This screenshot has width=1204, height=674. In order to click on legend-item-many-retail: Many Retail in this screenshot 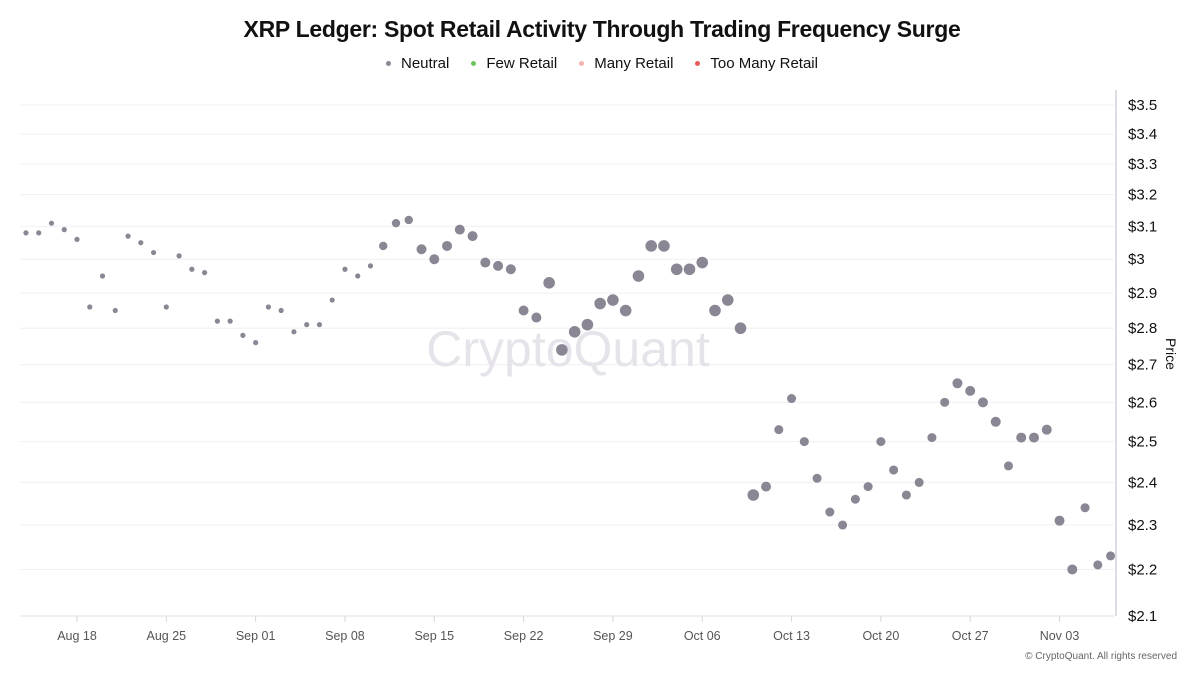, I will do `click(626, 63)`.